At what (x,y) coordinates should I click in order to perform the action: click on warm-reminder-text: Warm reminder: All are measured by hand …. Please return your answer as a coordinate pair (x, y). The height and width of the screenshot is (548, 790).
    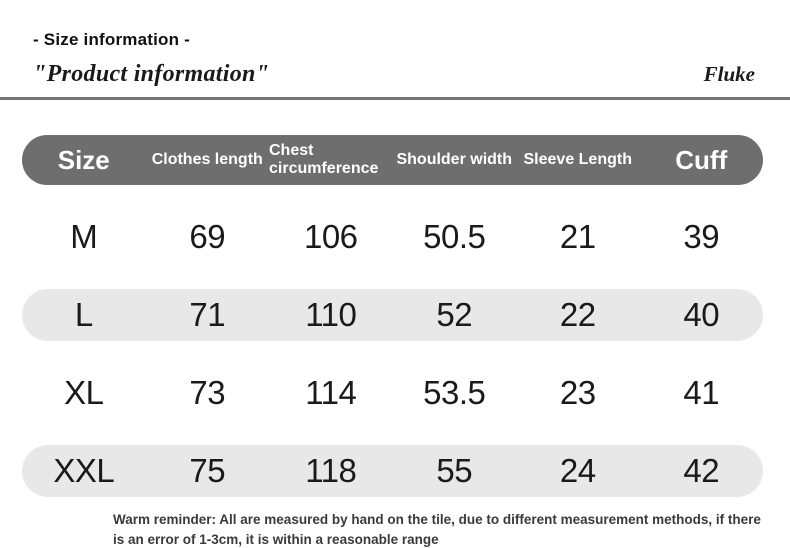
    Looking at the image, I should click on (437, 530).